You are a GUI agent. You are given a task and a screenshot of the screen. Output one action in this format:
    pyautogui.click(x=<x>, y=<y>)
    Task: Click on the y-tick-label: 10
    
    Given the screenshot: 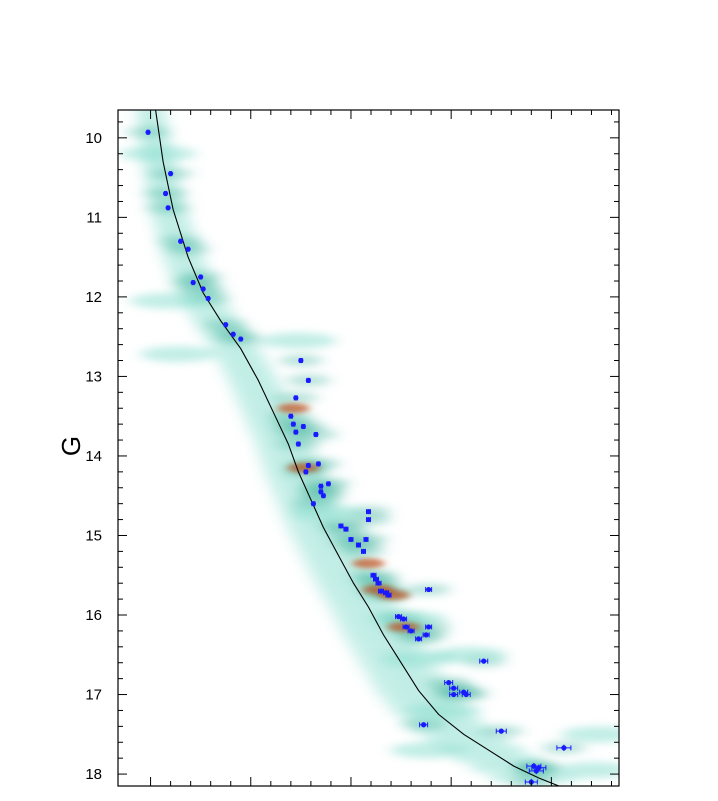 What is the action you would take?
    pyautogui.click(x=93, y=138)
    